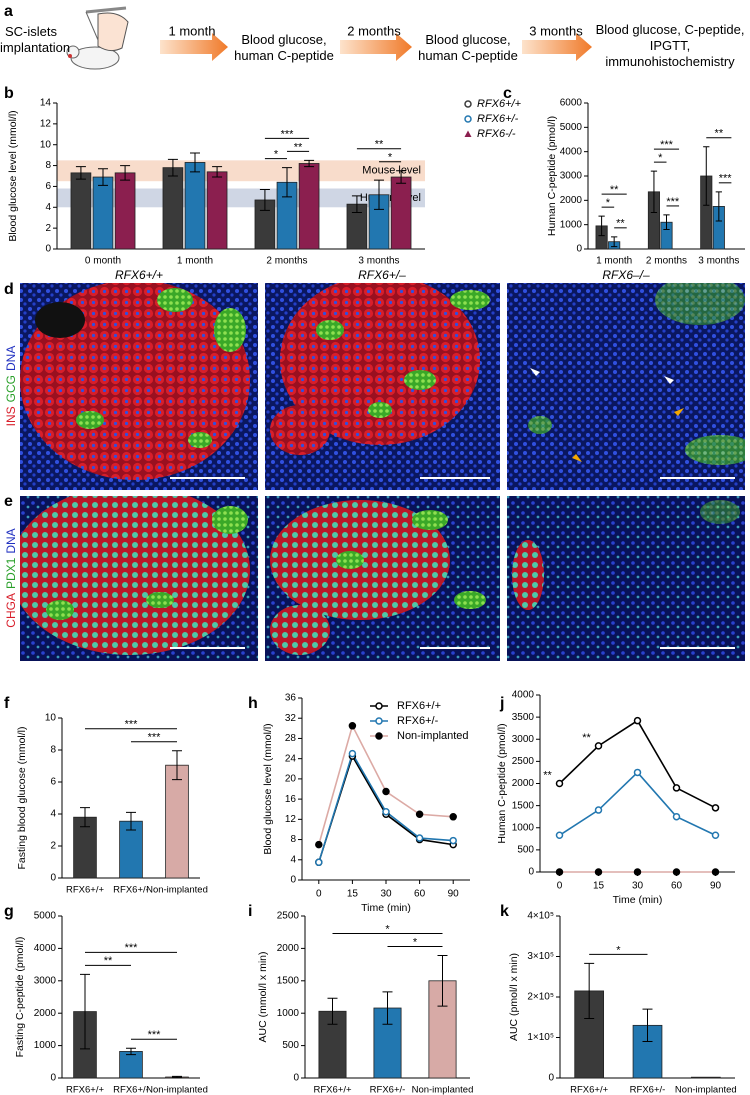 This screenshot has width=750, height=1095. I want to click on y-tick-label: 1500, so click(288, 980).